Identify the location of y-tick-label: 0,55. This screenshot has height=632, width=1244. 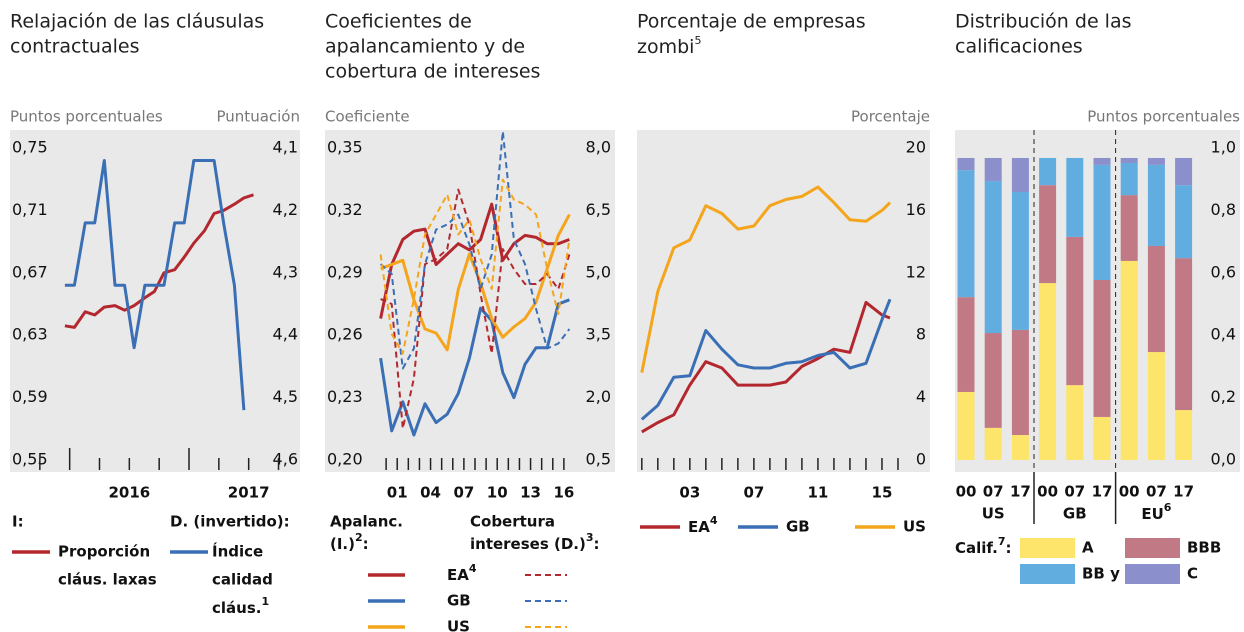
(30, 459).